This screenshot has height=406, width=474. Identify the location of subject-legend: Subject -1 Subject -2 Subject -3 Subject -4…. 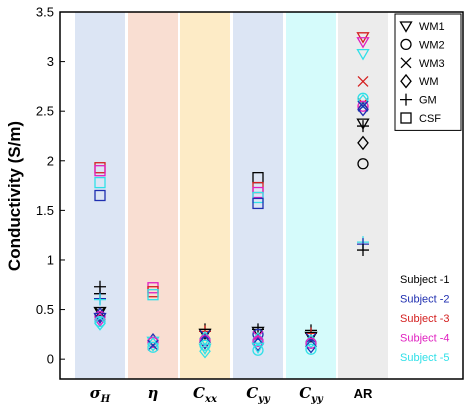
(425, 319).